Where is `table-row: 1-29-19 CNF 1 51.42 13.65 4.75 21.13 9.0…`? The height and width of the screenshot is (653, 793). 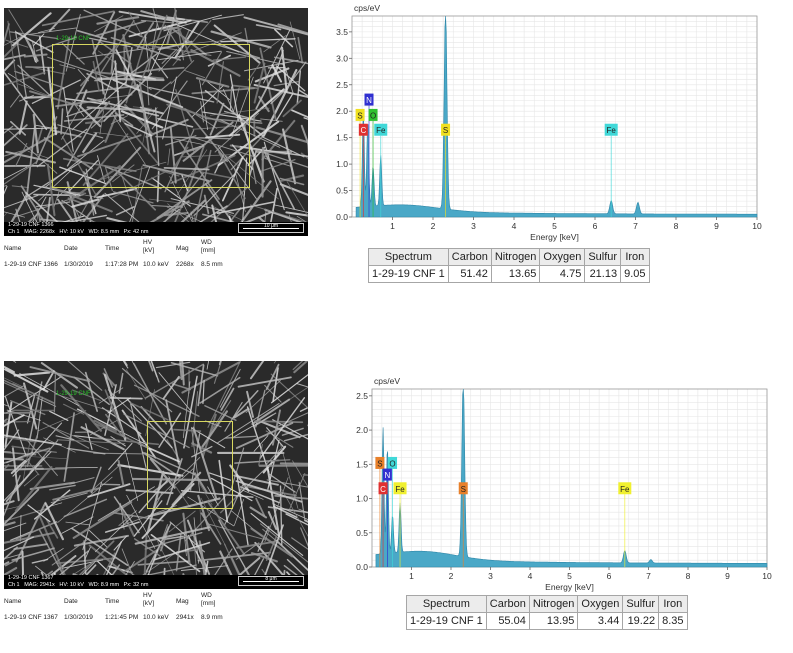 table-row: 1-29-19 CNF 1 51.42 13.65 4.75 21.13 9.0… is located at coordinates (509, 274).